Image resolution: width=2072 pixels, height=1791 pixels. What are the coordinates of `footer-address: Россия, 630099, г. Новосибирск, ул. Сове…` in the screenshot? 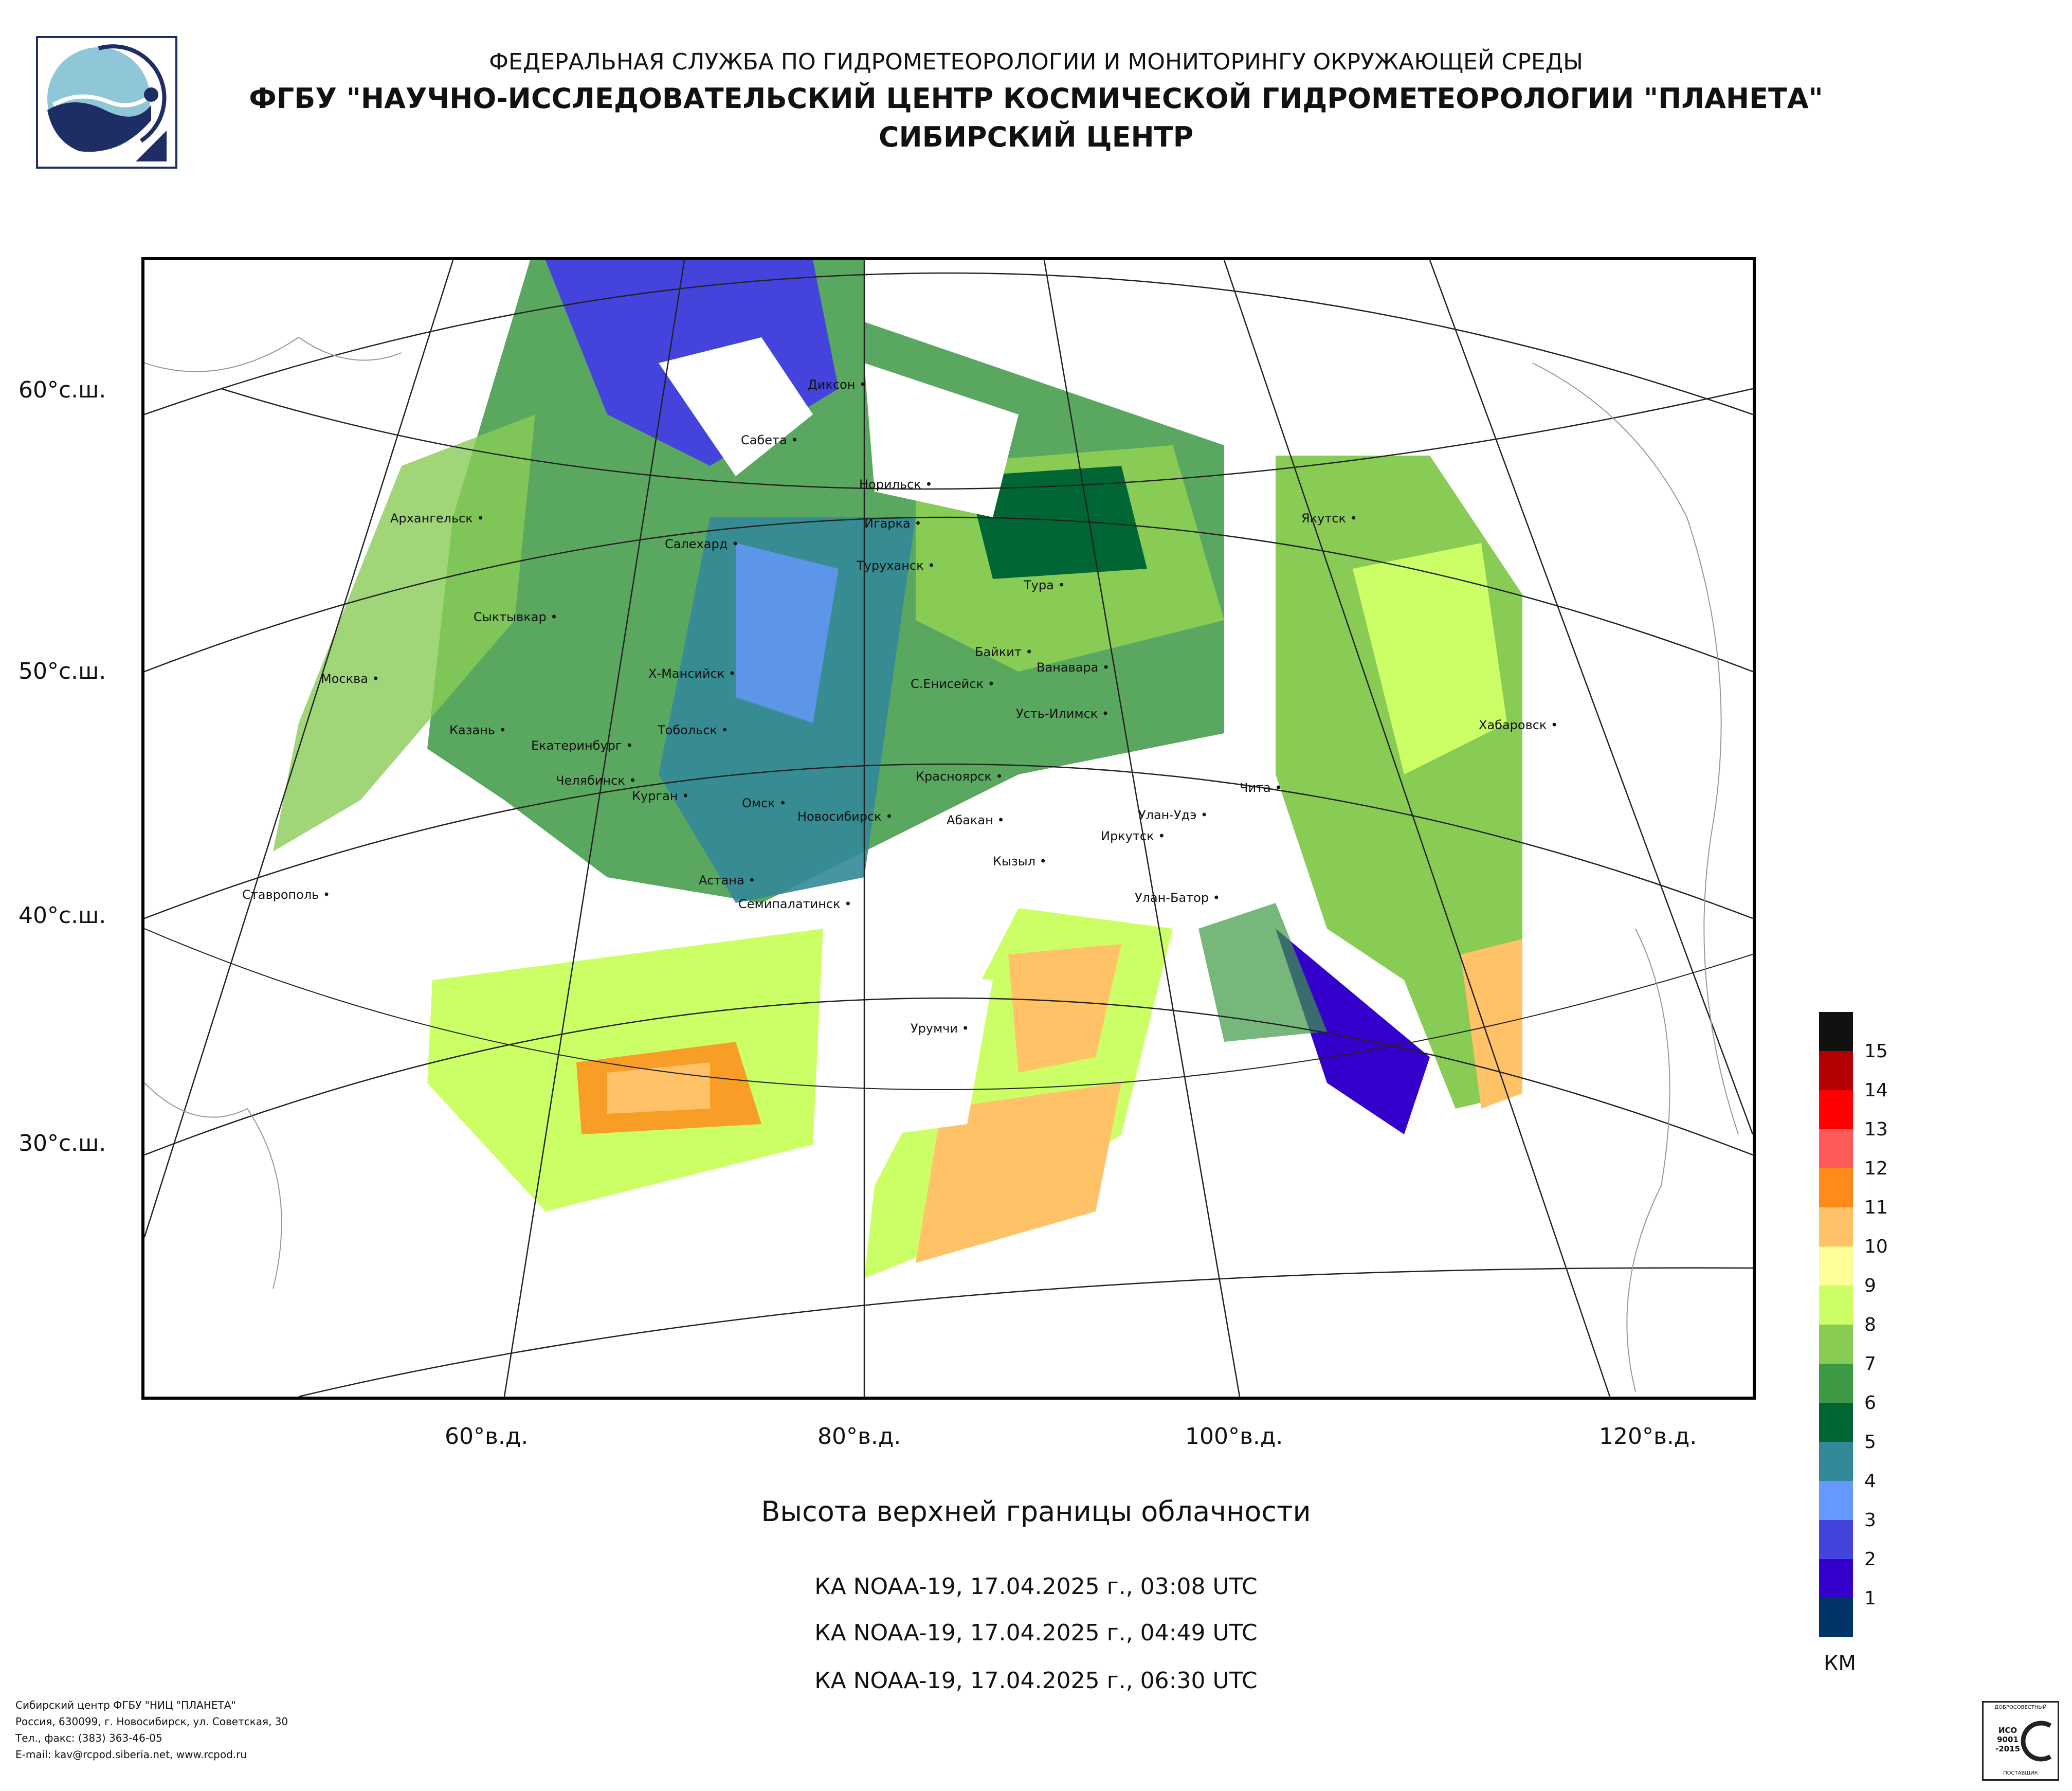 It's located at (151, 1721).